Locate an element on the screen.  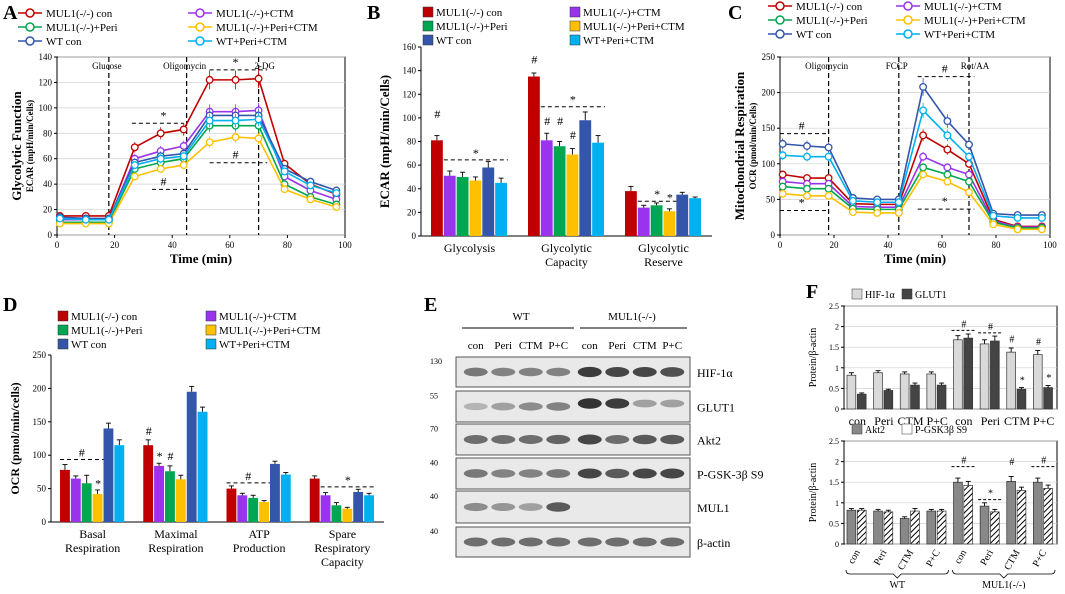
legend-label-D-0: MUL1(-/-) con is located at coordinates (104, 317).